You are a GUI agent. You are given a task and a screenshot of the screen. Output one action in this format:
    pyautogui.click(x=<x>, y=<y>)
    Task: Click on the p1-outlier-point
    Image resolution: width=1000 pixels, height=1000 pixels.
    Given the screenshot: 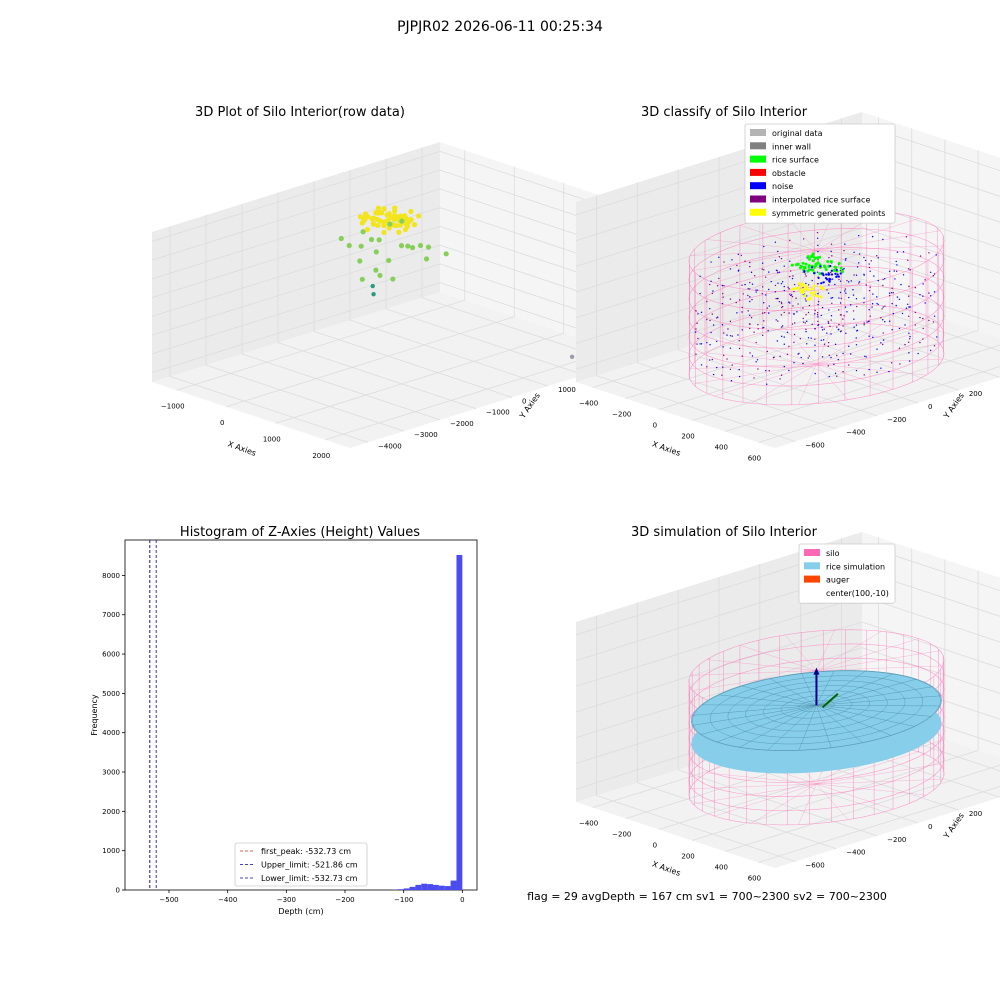 What is the action you would take?
    pyautogui.click(x=572, y=357)
    